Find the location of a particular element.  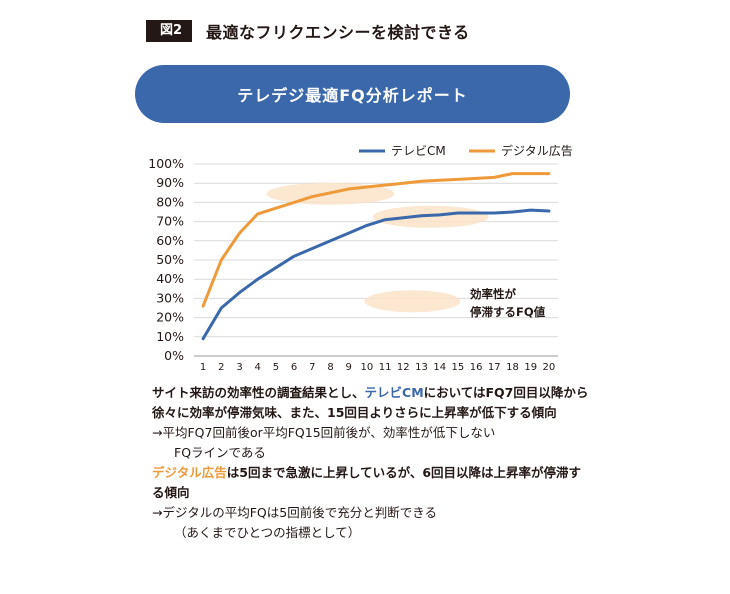

note-tv-conclusion: →平均FQ7回前後or平均FQ15回前後が、効率性が低下しない is located at coordinates (372, 433).